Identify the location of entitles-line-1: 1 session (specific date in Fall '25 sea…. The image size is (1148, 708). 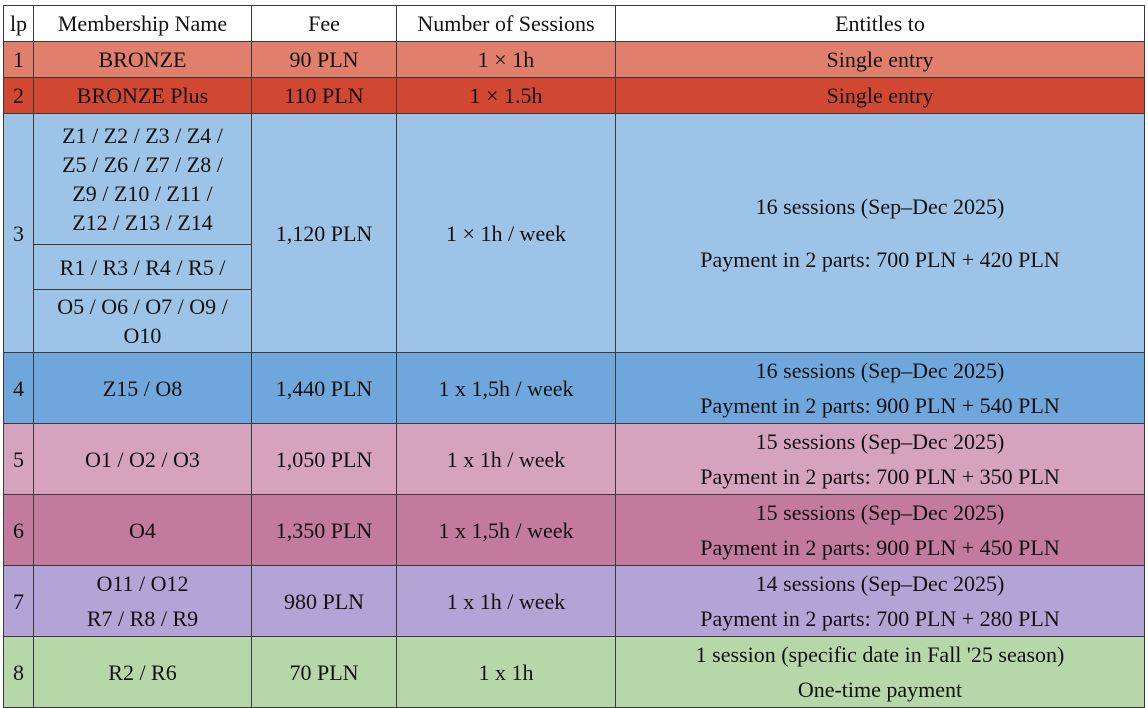
(880, 654).